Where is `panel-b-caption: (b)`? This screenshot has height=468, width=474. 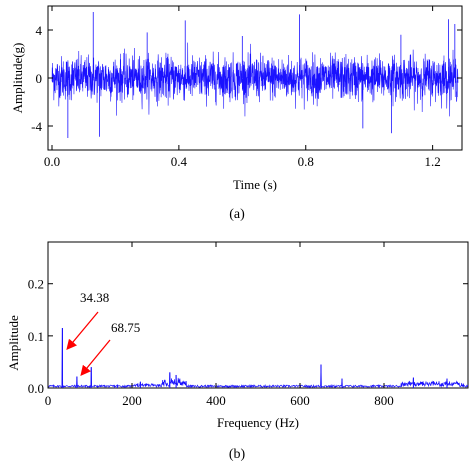
panel-b-caption: (b) is located at coordinates (237, 454).